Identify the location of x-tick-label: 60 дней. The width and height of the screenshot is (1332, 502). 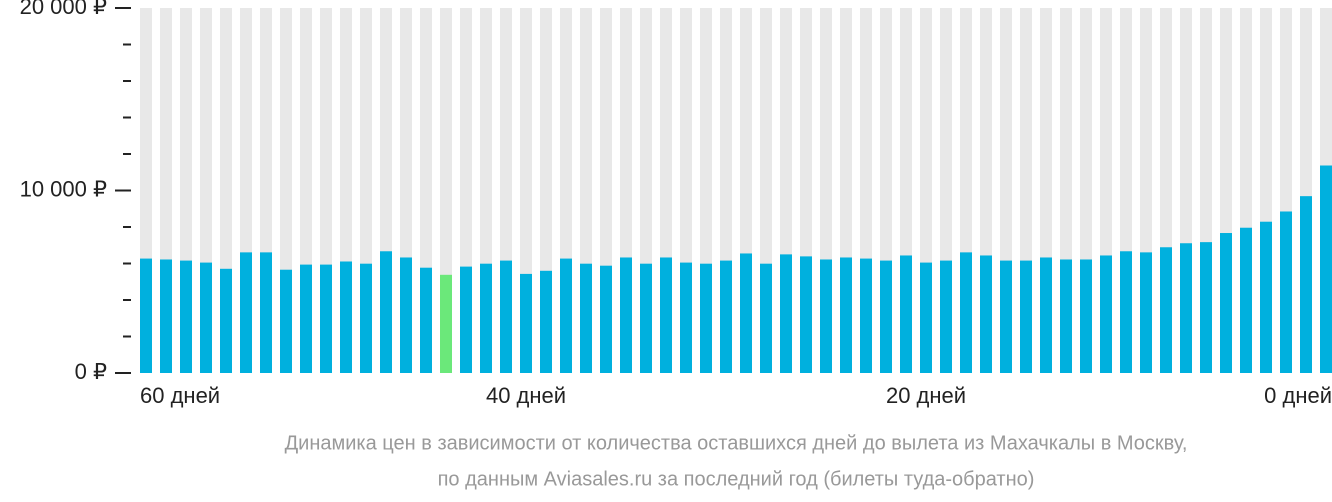
(180, 395).